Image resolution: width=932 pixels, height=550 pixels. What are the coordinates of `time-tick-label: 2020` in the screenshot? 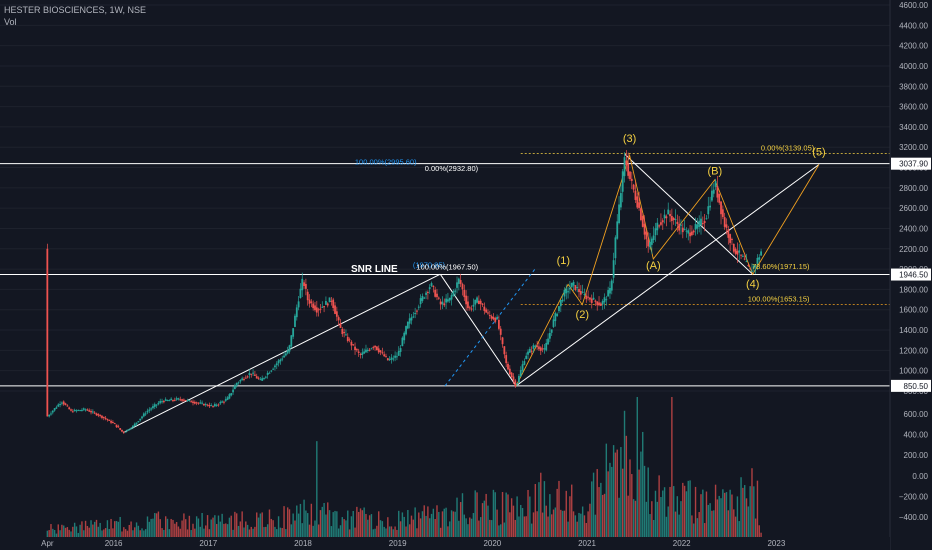 It's located at (492, 543).